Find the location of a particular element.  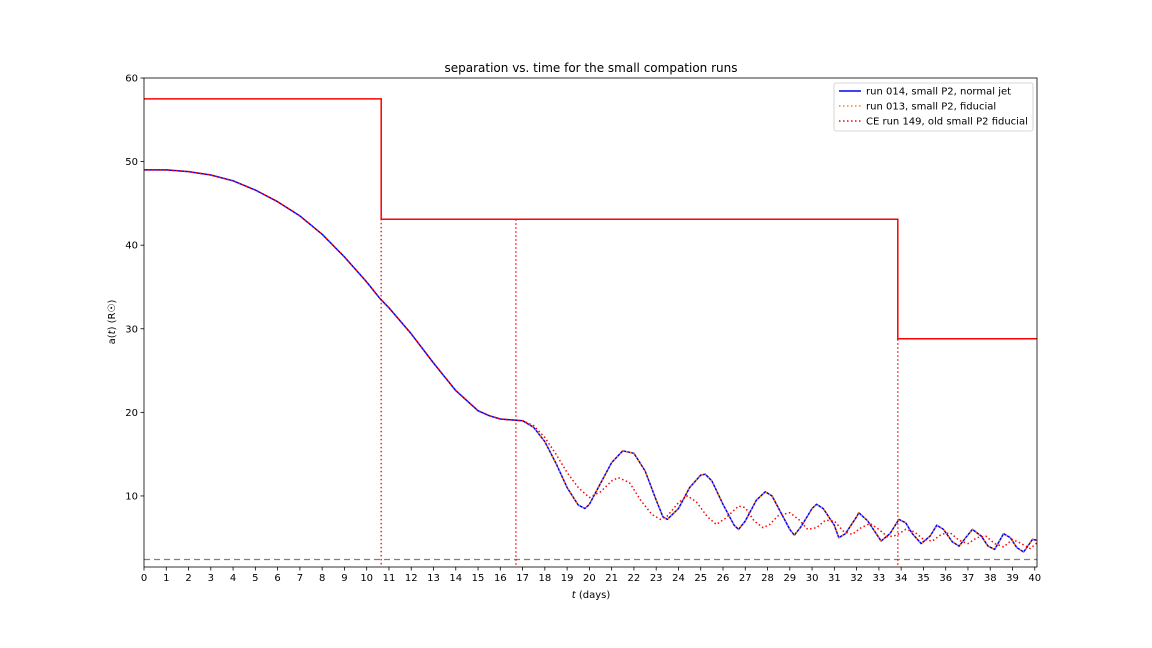

y-tick-label: 30 is located at coordinates (131, 329).